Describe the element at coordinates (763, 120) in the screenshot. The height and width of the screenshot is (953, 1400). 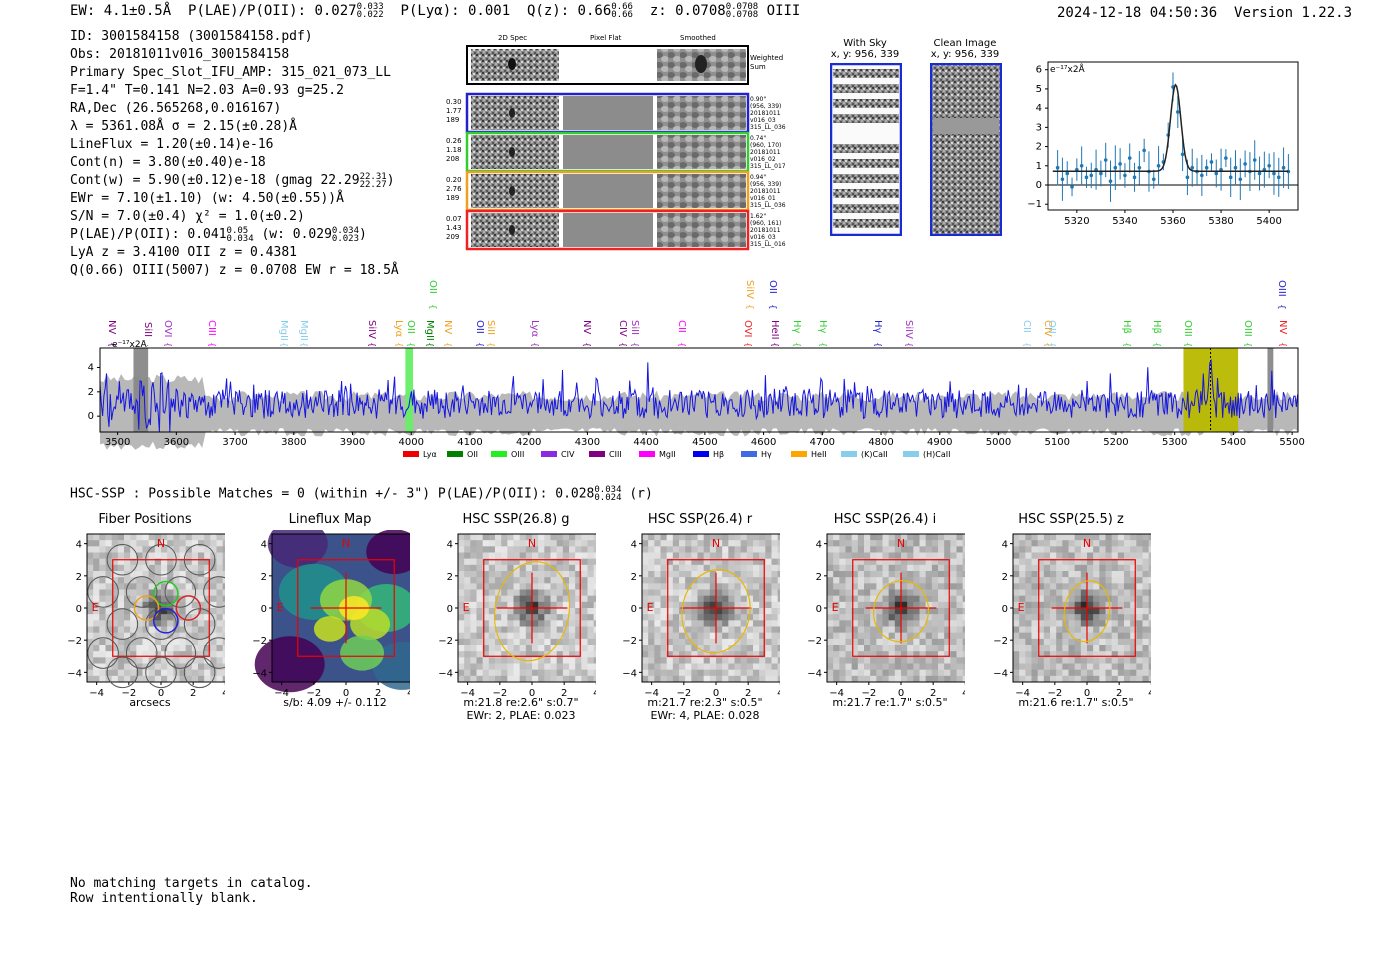
I see `row-info-4: v016_03` at that location.